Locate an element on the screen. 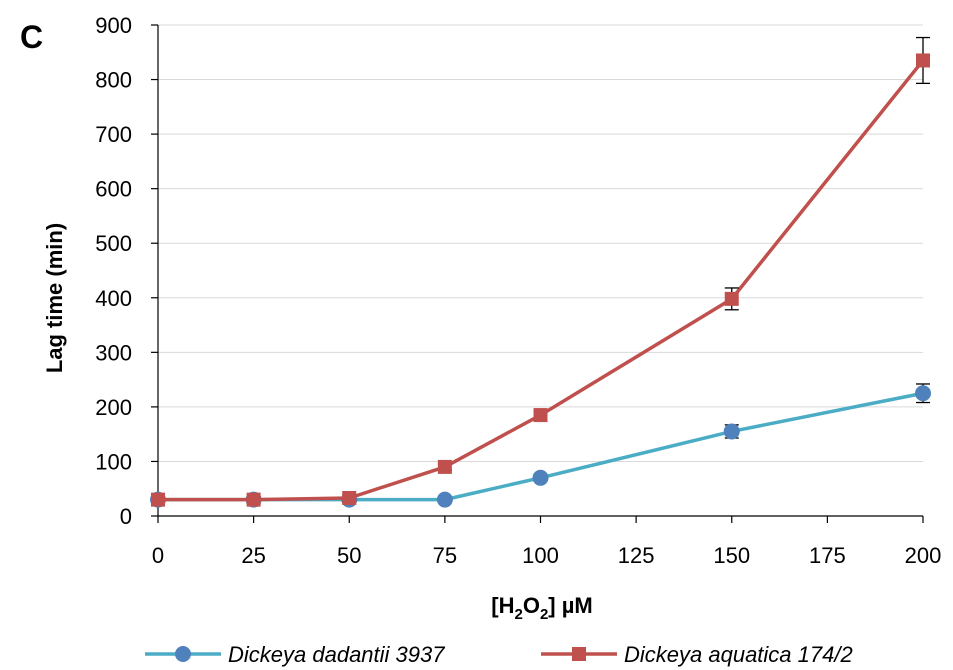 Image resolution: width=953 pixels, height=670 pixels. y-tick-label-400: 400 is located at coordinates (113, 298).